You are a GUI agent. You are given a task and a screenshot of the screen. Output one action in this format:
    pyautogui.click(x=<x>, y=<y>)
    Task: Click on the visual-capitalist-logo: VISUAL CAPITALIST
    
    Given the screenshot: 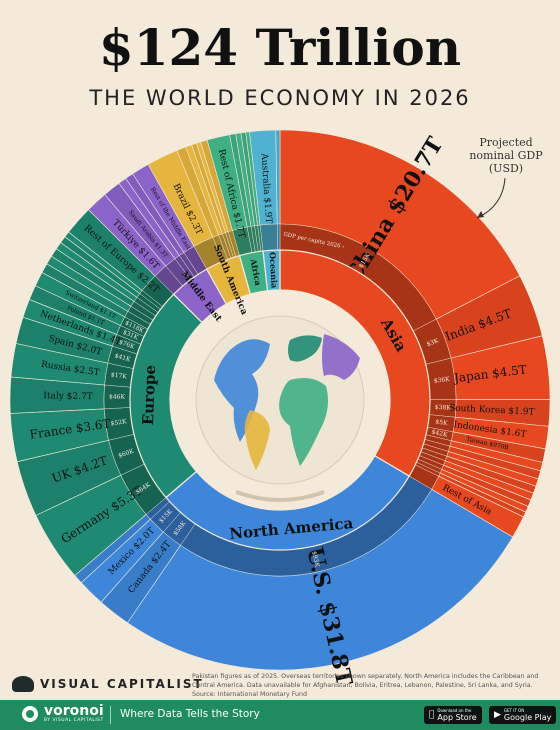 What is the action you would take?
    pyautogui.click(x=108, y=684)
    